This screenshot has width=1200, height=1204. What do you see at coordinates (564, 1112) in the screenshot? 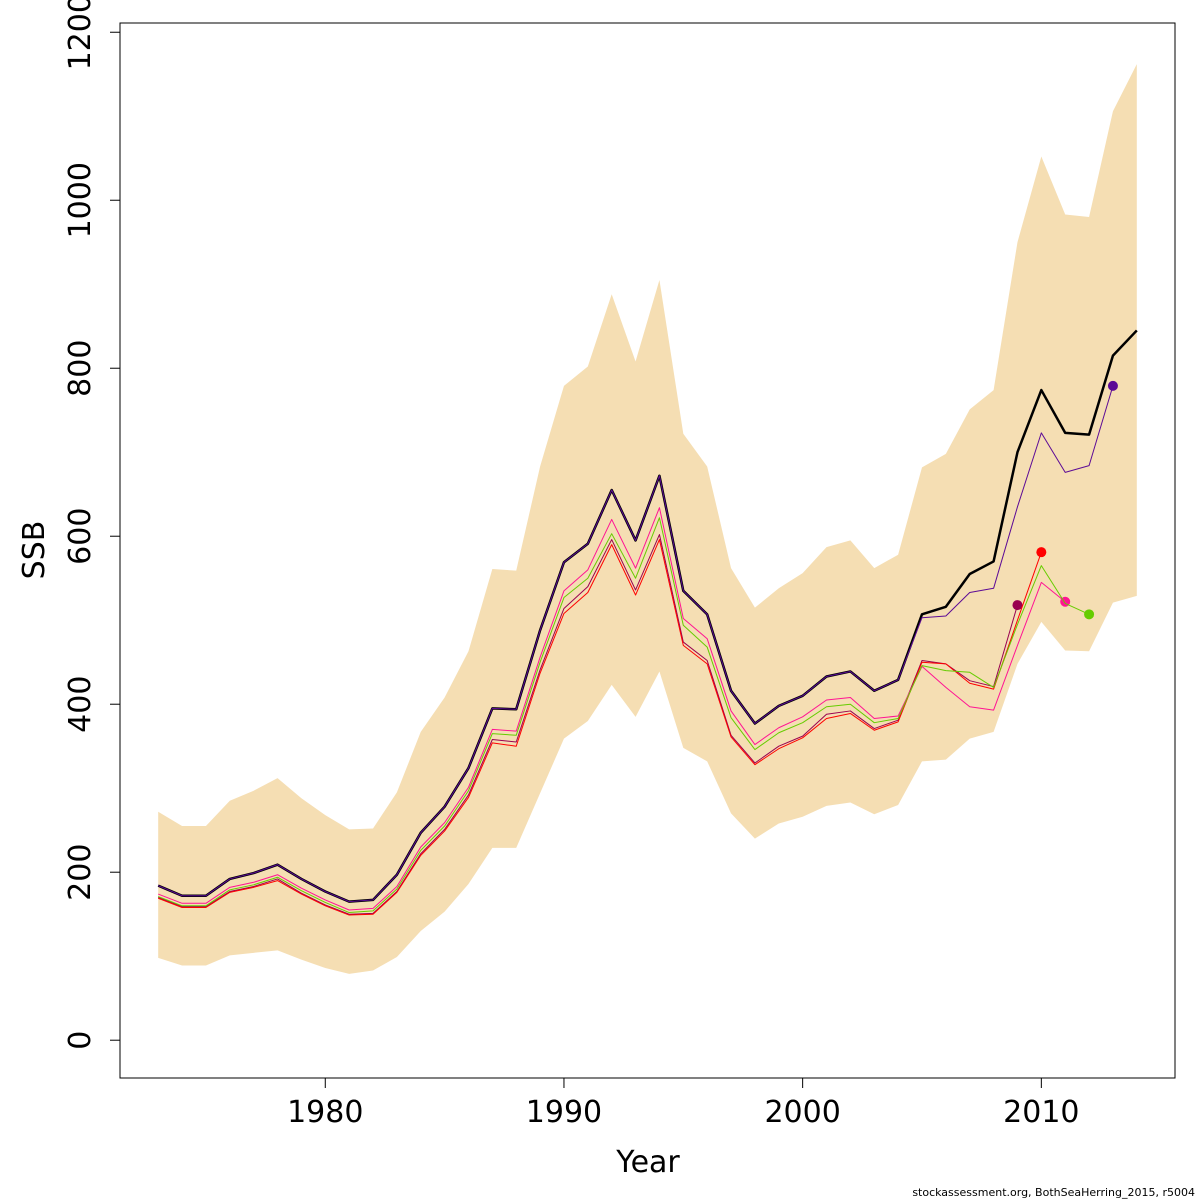
I see `x-tick-label: 1990` at bounding box center [564, 1112].